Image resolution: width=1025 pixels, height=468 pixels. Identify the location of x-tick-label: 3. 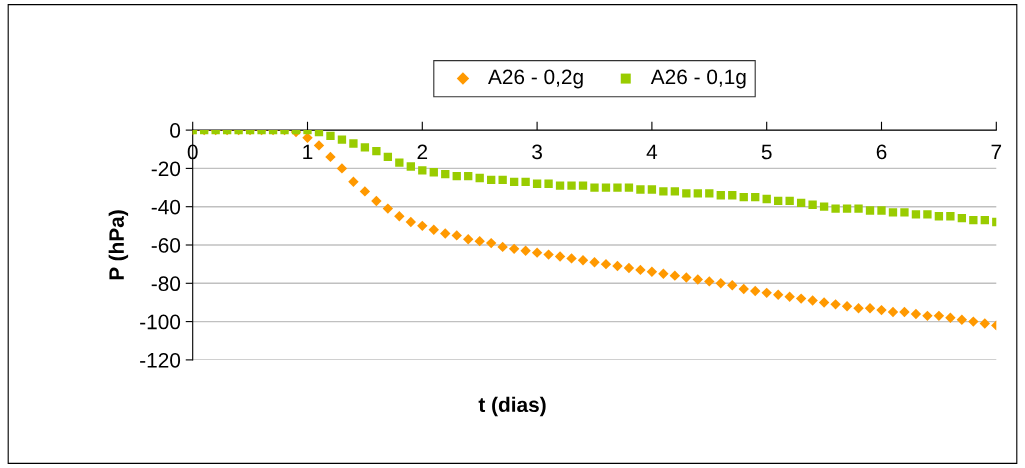
(537, 152).